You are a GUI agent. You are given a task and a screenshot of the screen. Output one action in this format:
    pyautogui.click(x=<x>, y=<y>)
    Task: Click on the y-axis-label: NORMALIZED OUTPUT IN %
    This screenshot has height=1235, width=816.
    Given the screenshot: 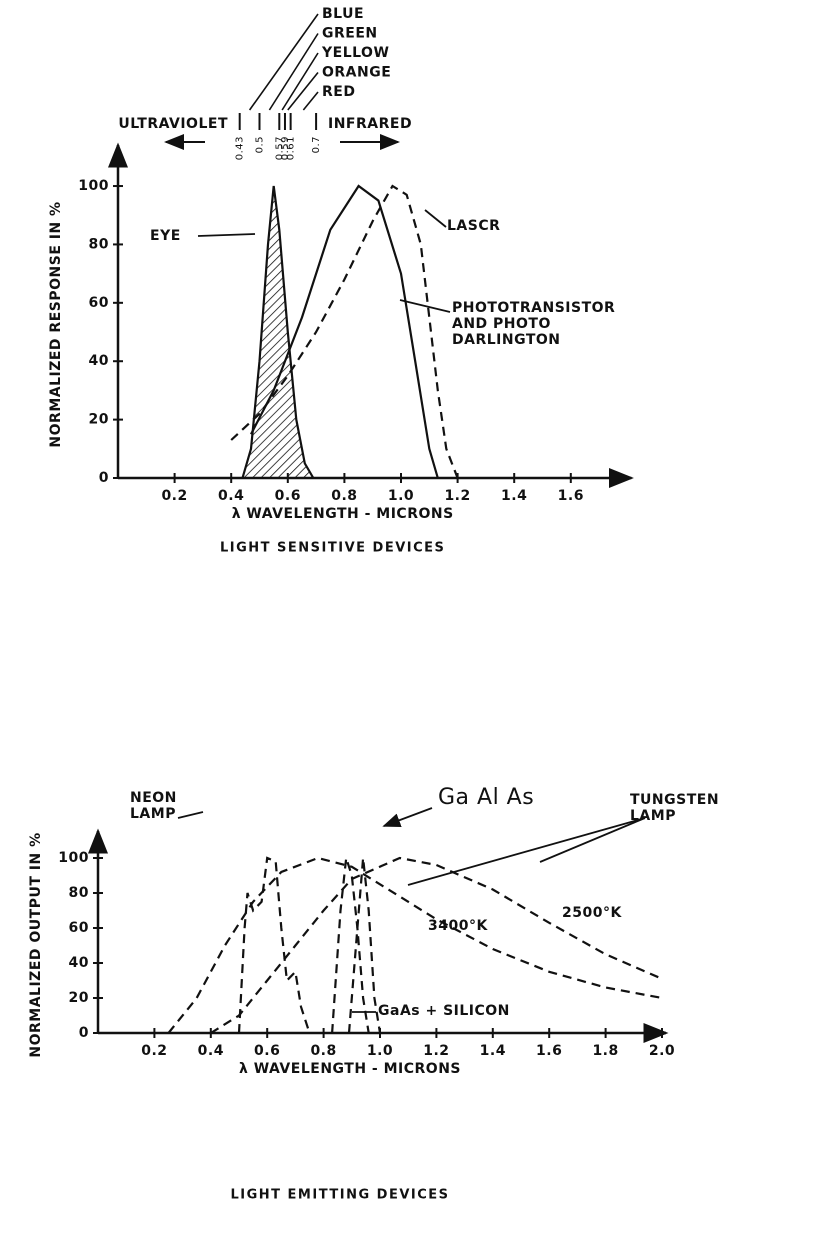 What is the action you would take?
    pyautogui.click(x=36, y=944)
    